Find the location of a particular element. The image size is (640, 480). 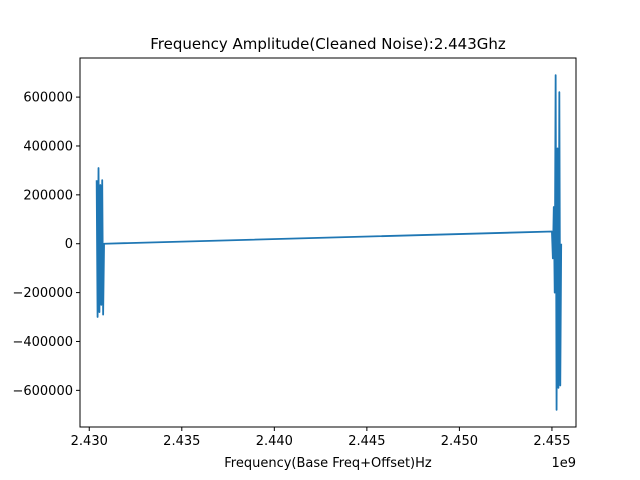

y-tick-label: 200000 is located at coordinates (48, 195).